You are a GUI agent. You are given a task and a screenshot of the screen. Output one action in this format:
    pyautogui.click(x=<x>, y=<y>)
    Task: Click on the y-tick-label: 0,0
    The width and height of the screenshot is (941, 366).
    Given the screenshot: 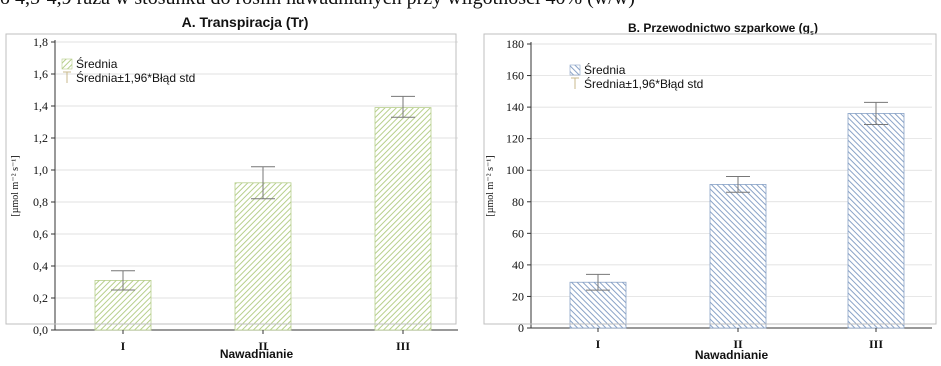 What is the action you would take?
    pyautogui.click(x=40, y=330)
    